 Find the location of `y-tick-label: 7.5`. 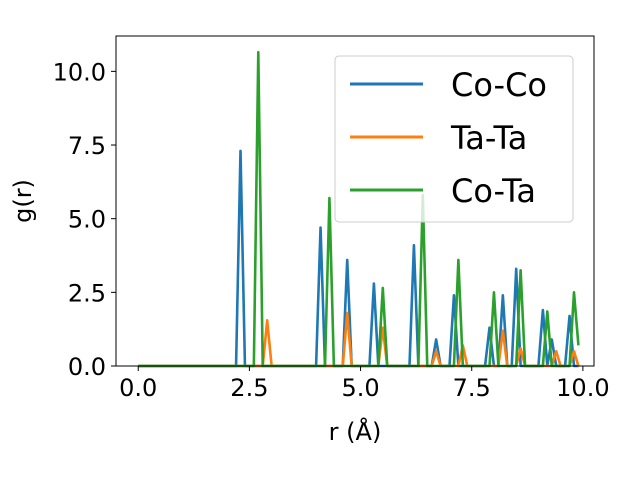

y-tick-label: 7.5 is located at coordinates (87, 146).